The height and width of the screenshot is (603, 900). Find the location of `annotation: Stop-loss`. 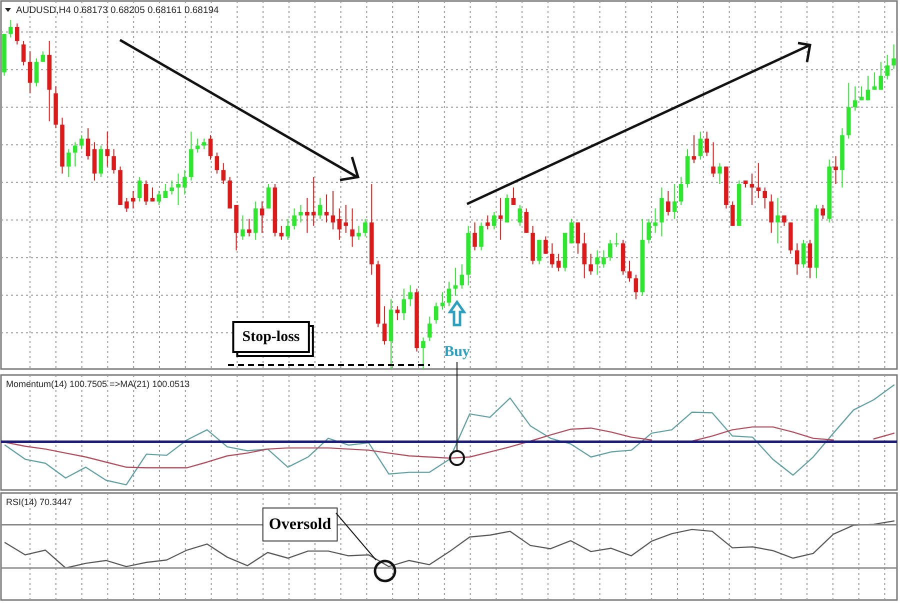

annotation: Stop-loss is located at coordinates (271, 337).